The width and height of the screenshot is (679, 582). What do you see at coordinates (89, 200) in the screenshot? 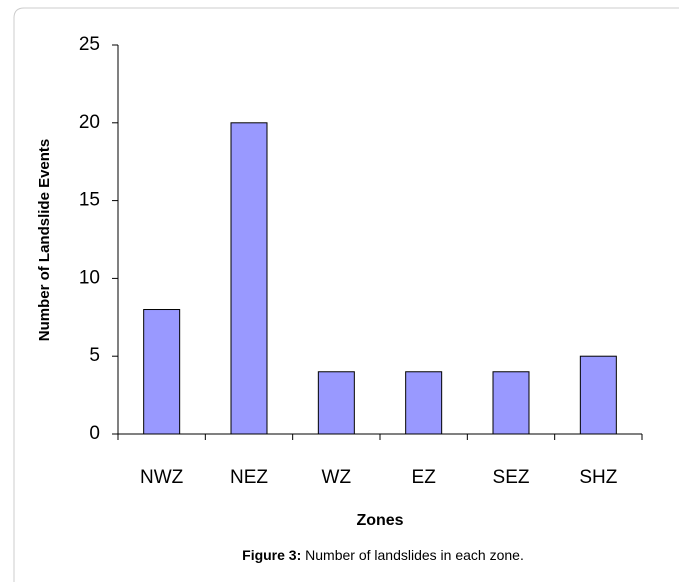
I see `y-tick-label: 15` at bounding box center [89, 200].